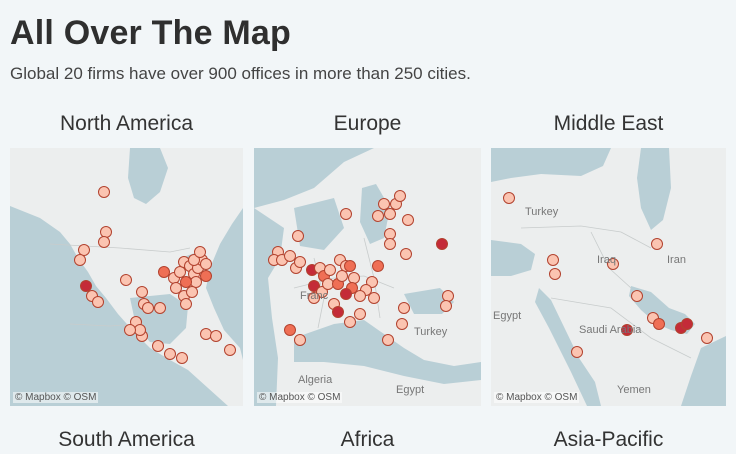  What do you see at coordinates (634, 390) in the screenshot?
I see `map-label-yemen: Yemen` at bounding box center [634, 390].